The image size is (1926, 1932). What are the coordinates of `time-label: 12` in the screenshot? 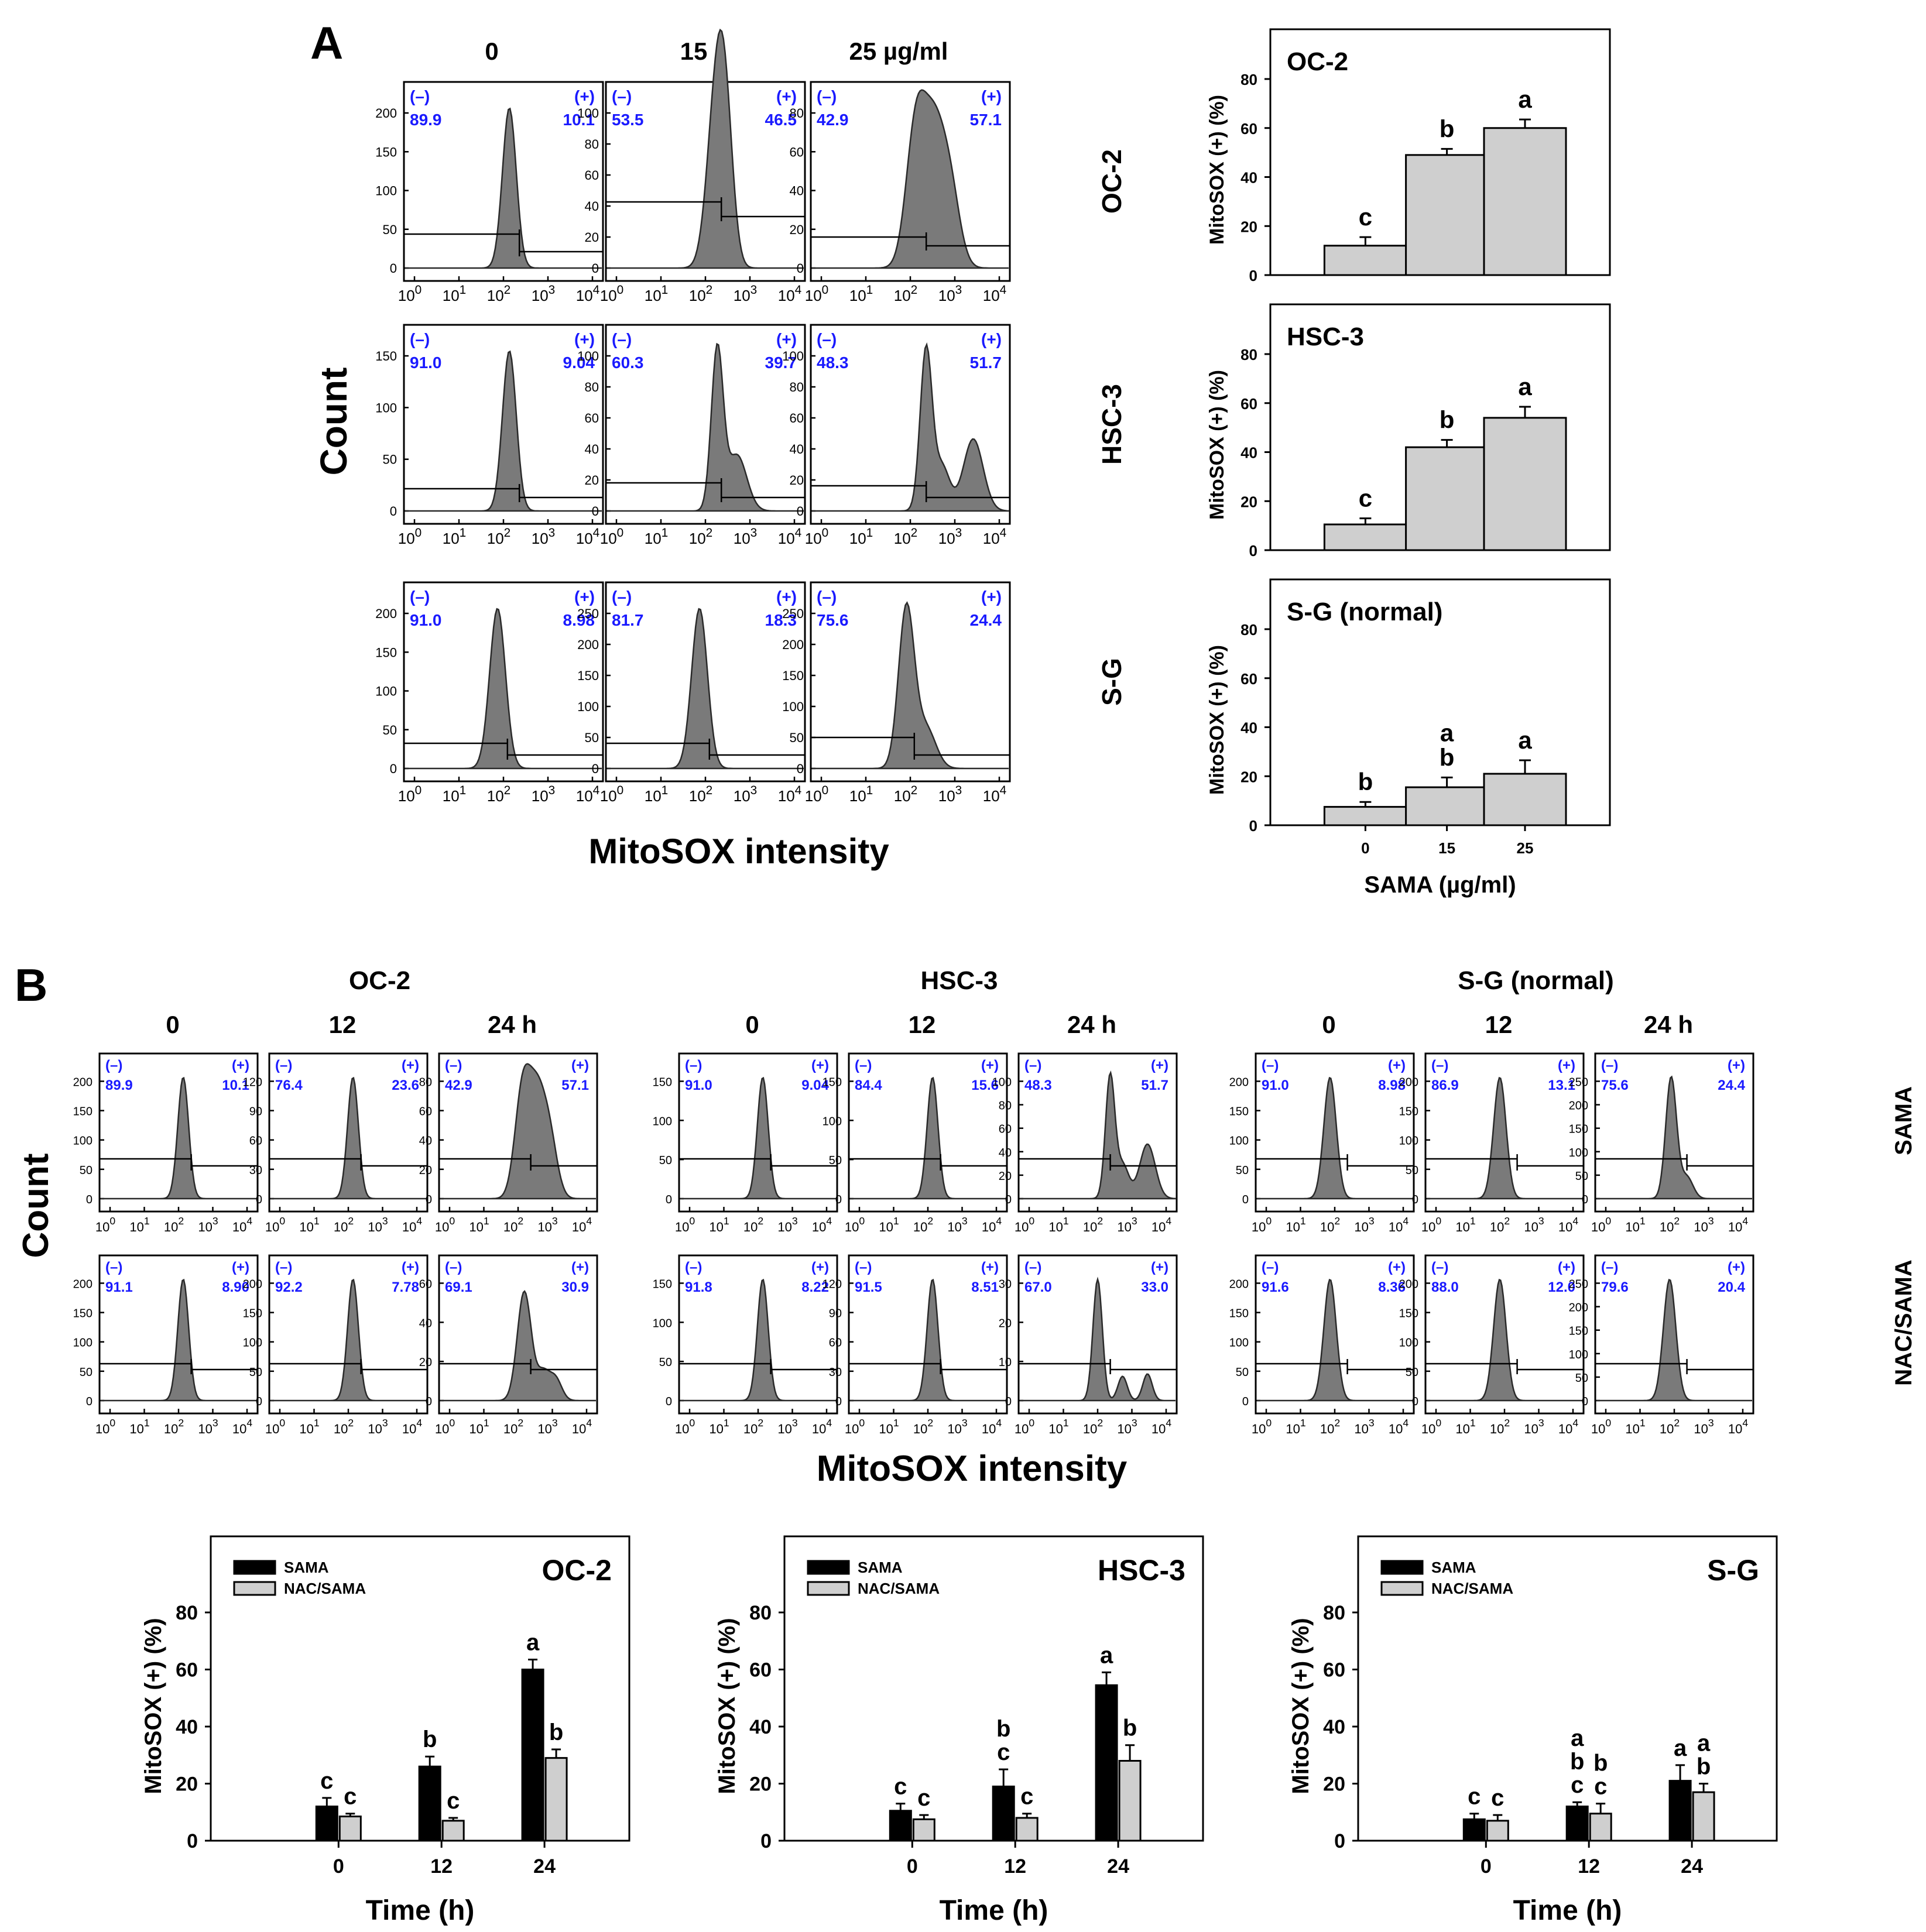 It's located at (343, 1024).